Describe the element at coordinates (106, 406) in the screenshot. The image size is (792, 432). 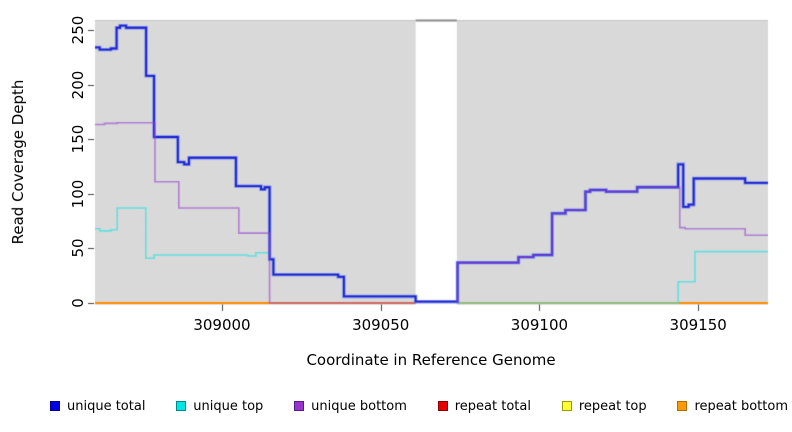
I see `legend-label: unique total` at that location.